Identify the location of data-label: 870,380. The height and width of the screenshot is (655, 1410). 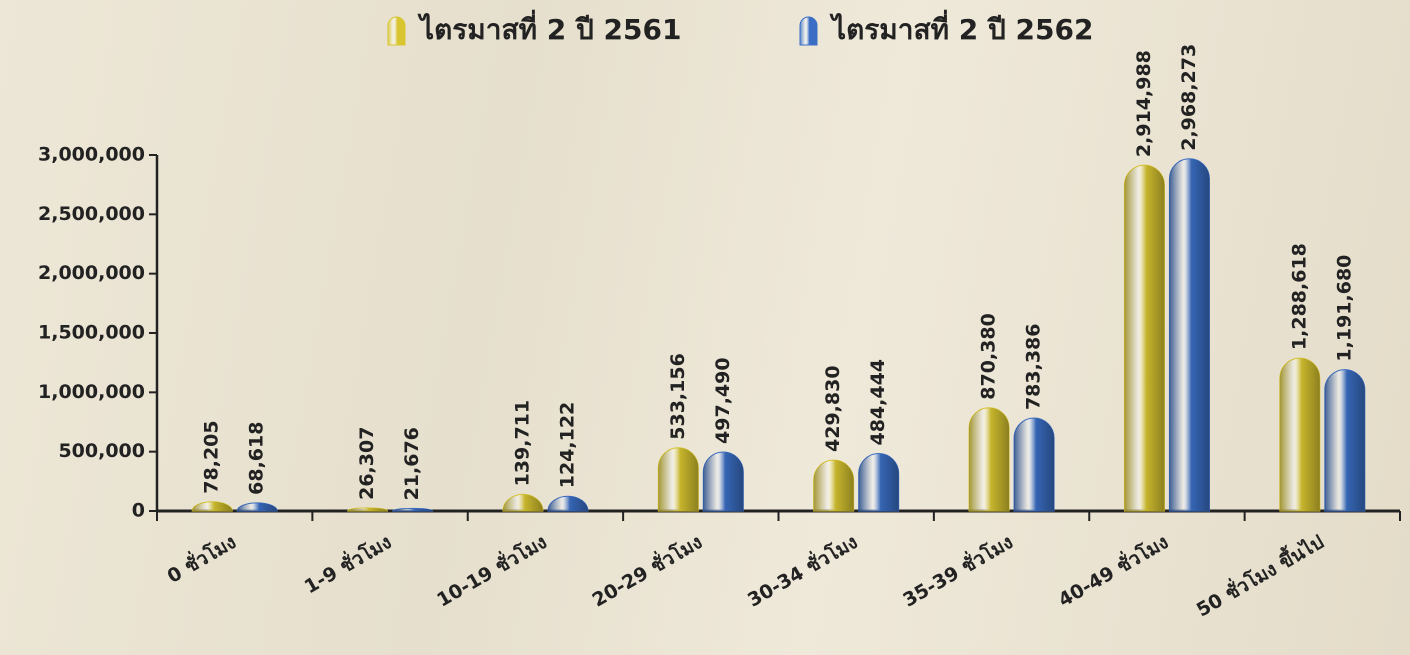
(989, 356).